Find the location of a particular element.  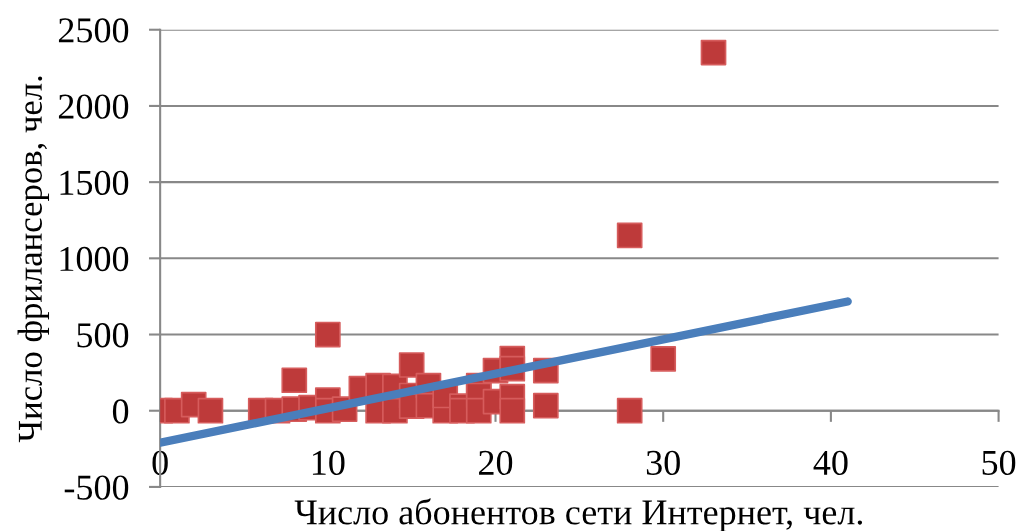

x-tick-label: 0 is located at coordinates (160, 463).